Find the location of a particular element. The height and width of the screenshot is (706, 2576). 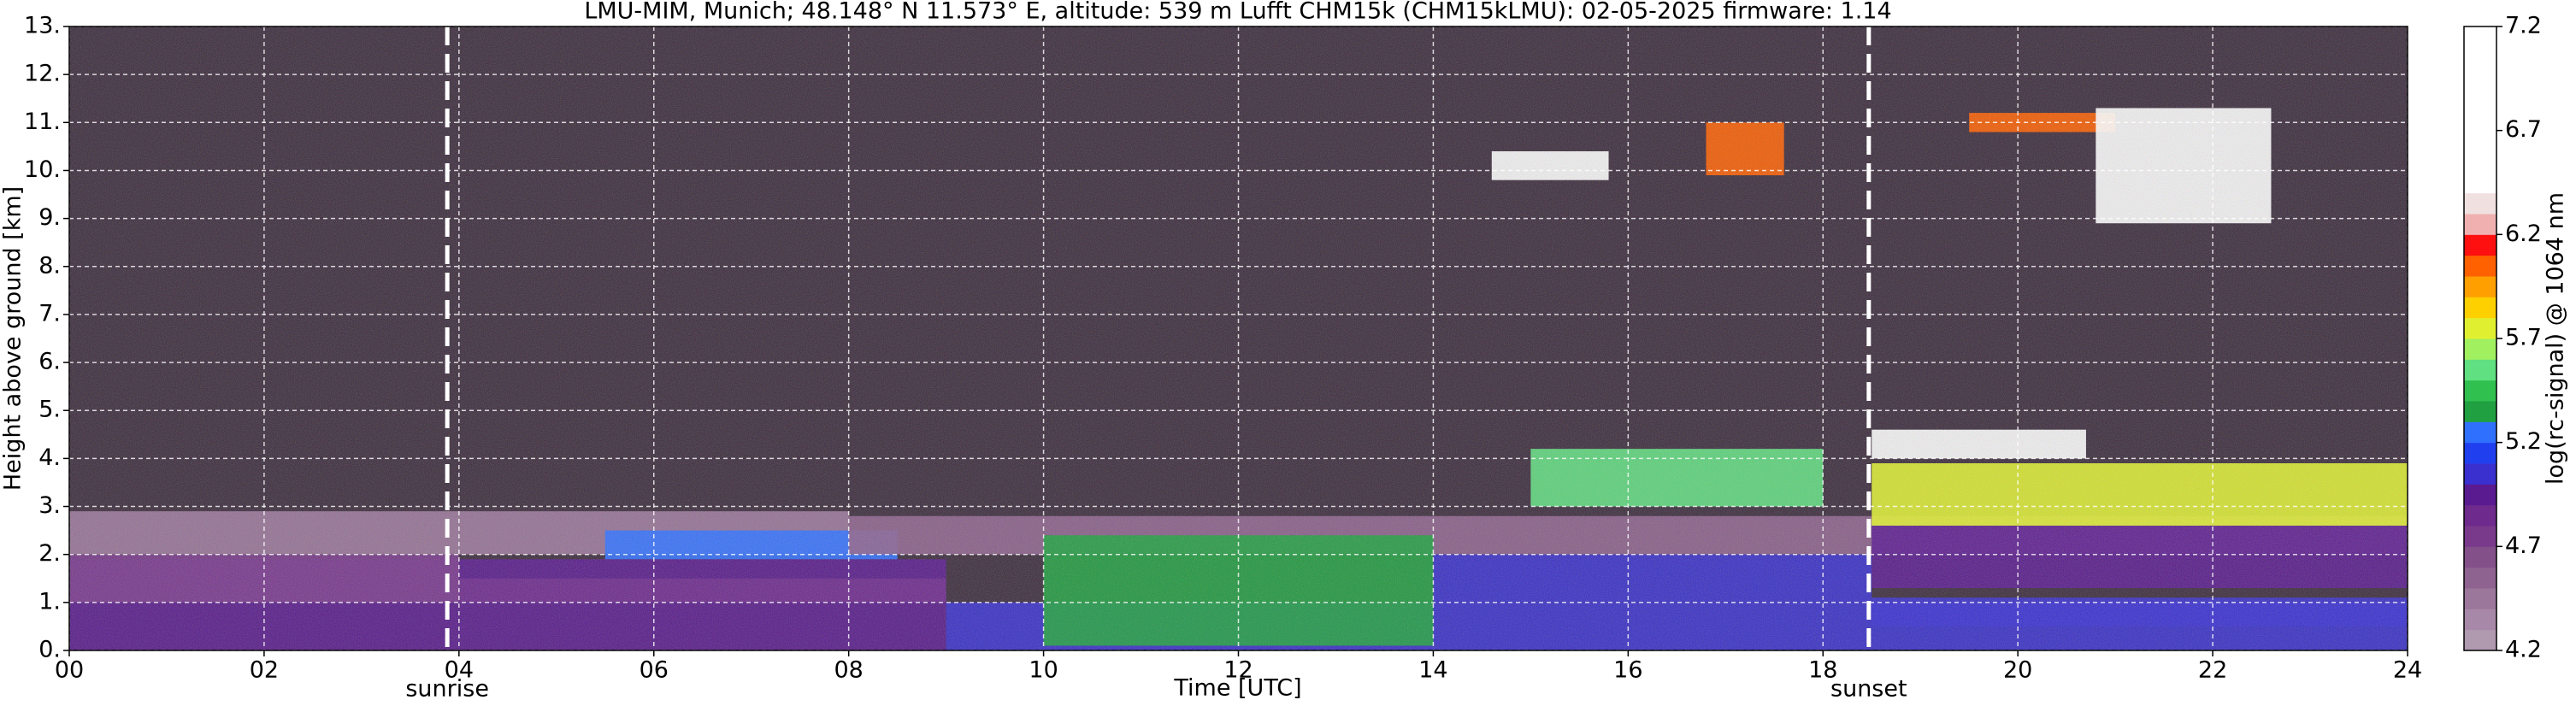

y-tick-label: 7. is located at coordinates (49, 313).